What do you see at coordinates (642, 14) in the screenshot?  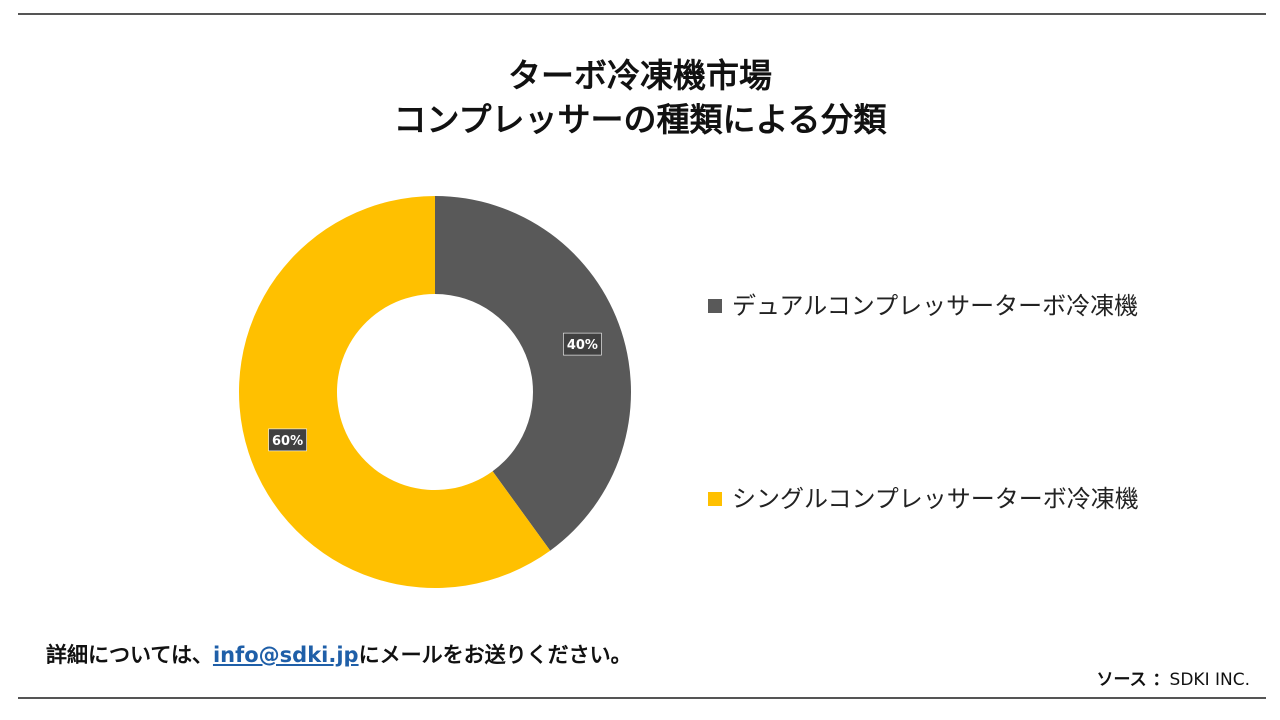 I see `top-divider` at bounding box center [642, 14].